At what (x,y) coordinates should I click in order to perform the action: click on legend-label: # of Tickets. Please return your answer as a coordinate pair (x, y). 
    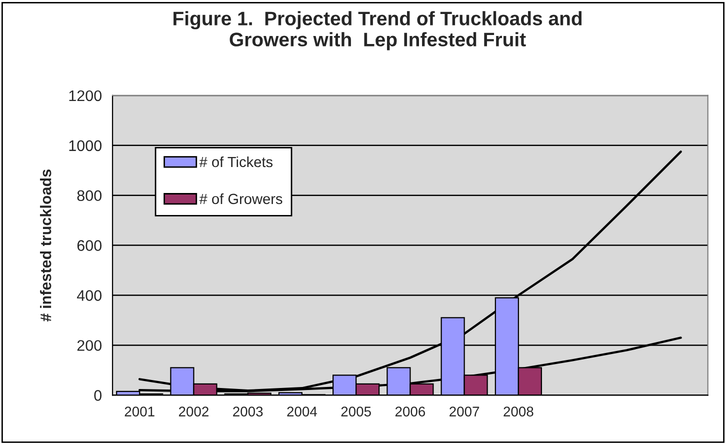
    Looking at the image, I should click on (236, 162).